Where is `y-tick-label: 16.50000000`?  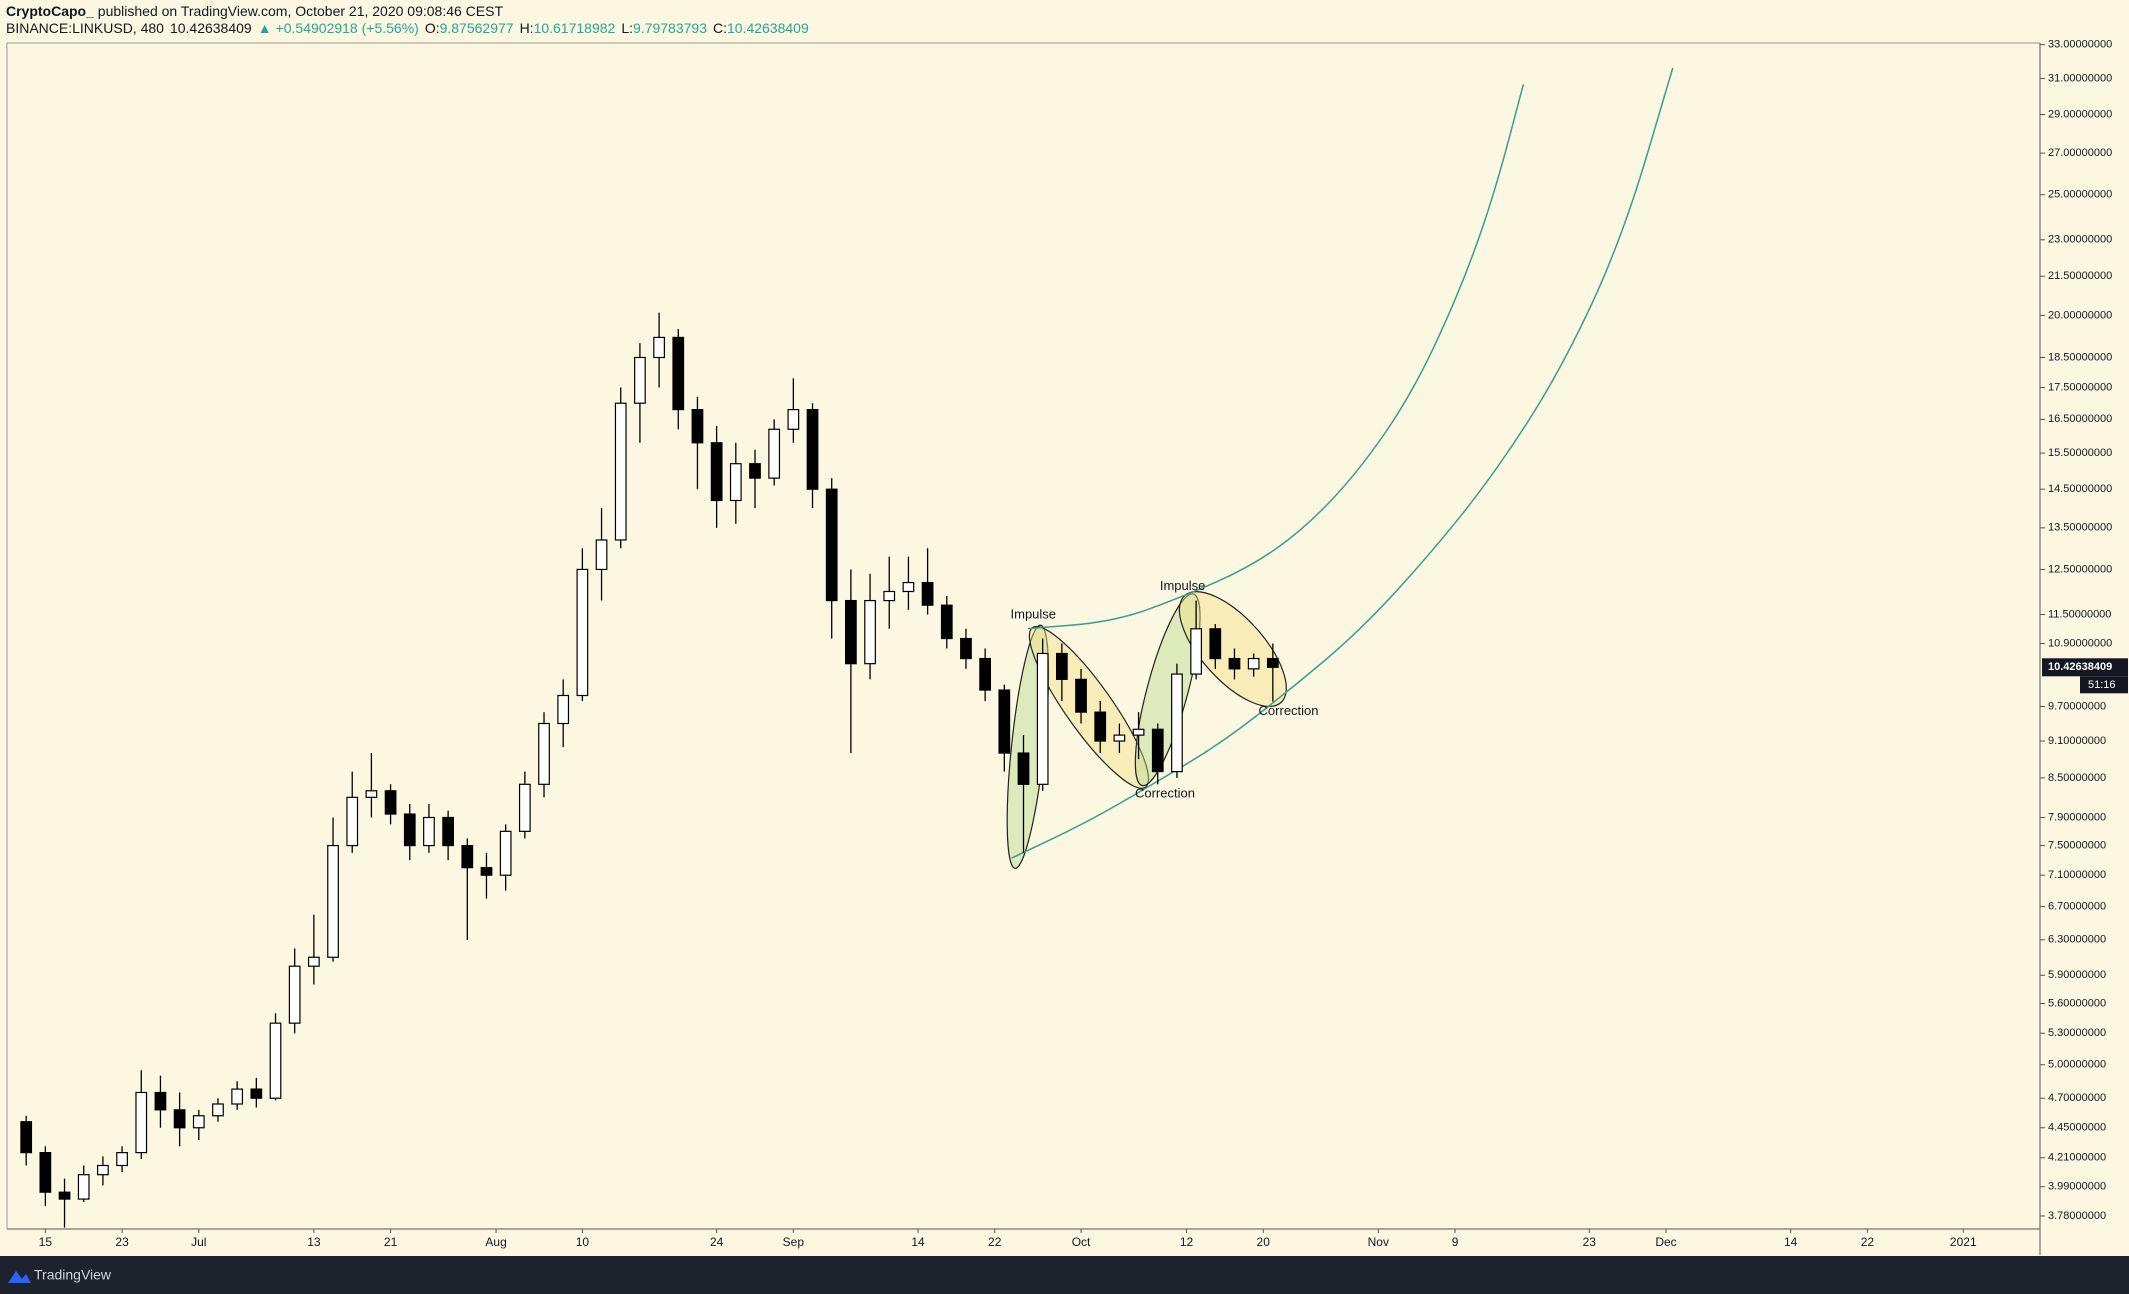 y-tick-label: 16.50000000 is located at coordinates (2080, 419).